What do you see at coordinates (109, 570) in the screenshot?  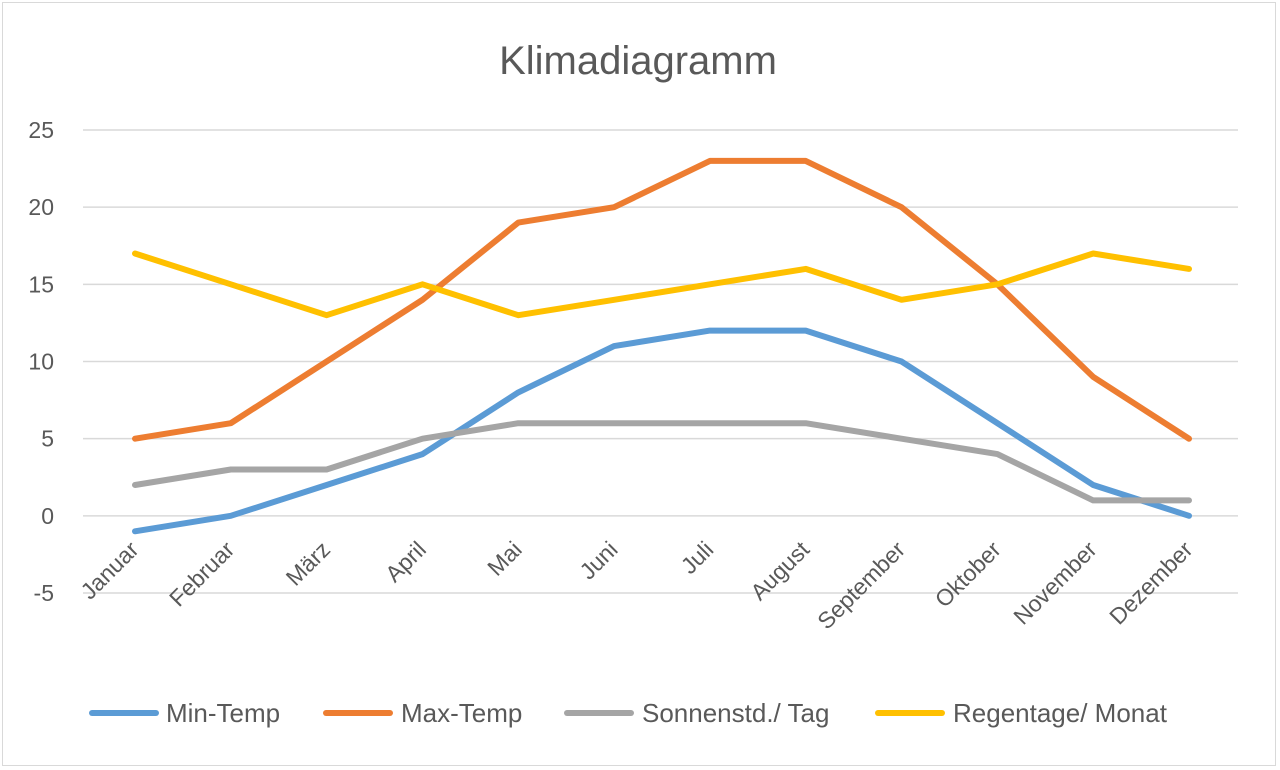 I see `x-tick-label: Januar` at bounding box center [109, 570].